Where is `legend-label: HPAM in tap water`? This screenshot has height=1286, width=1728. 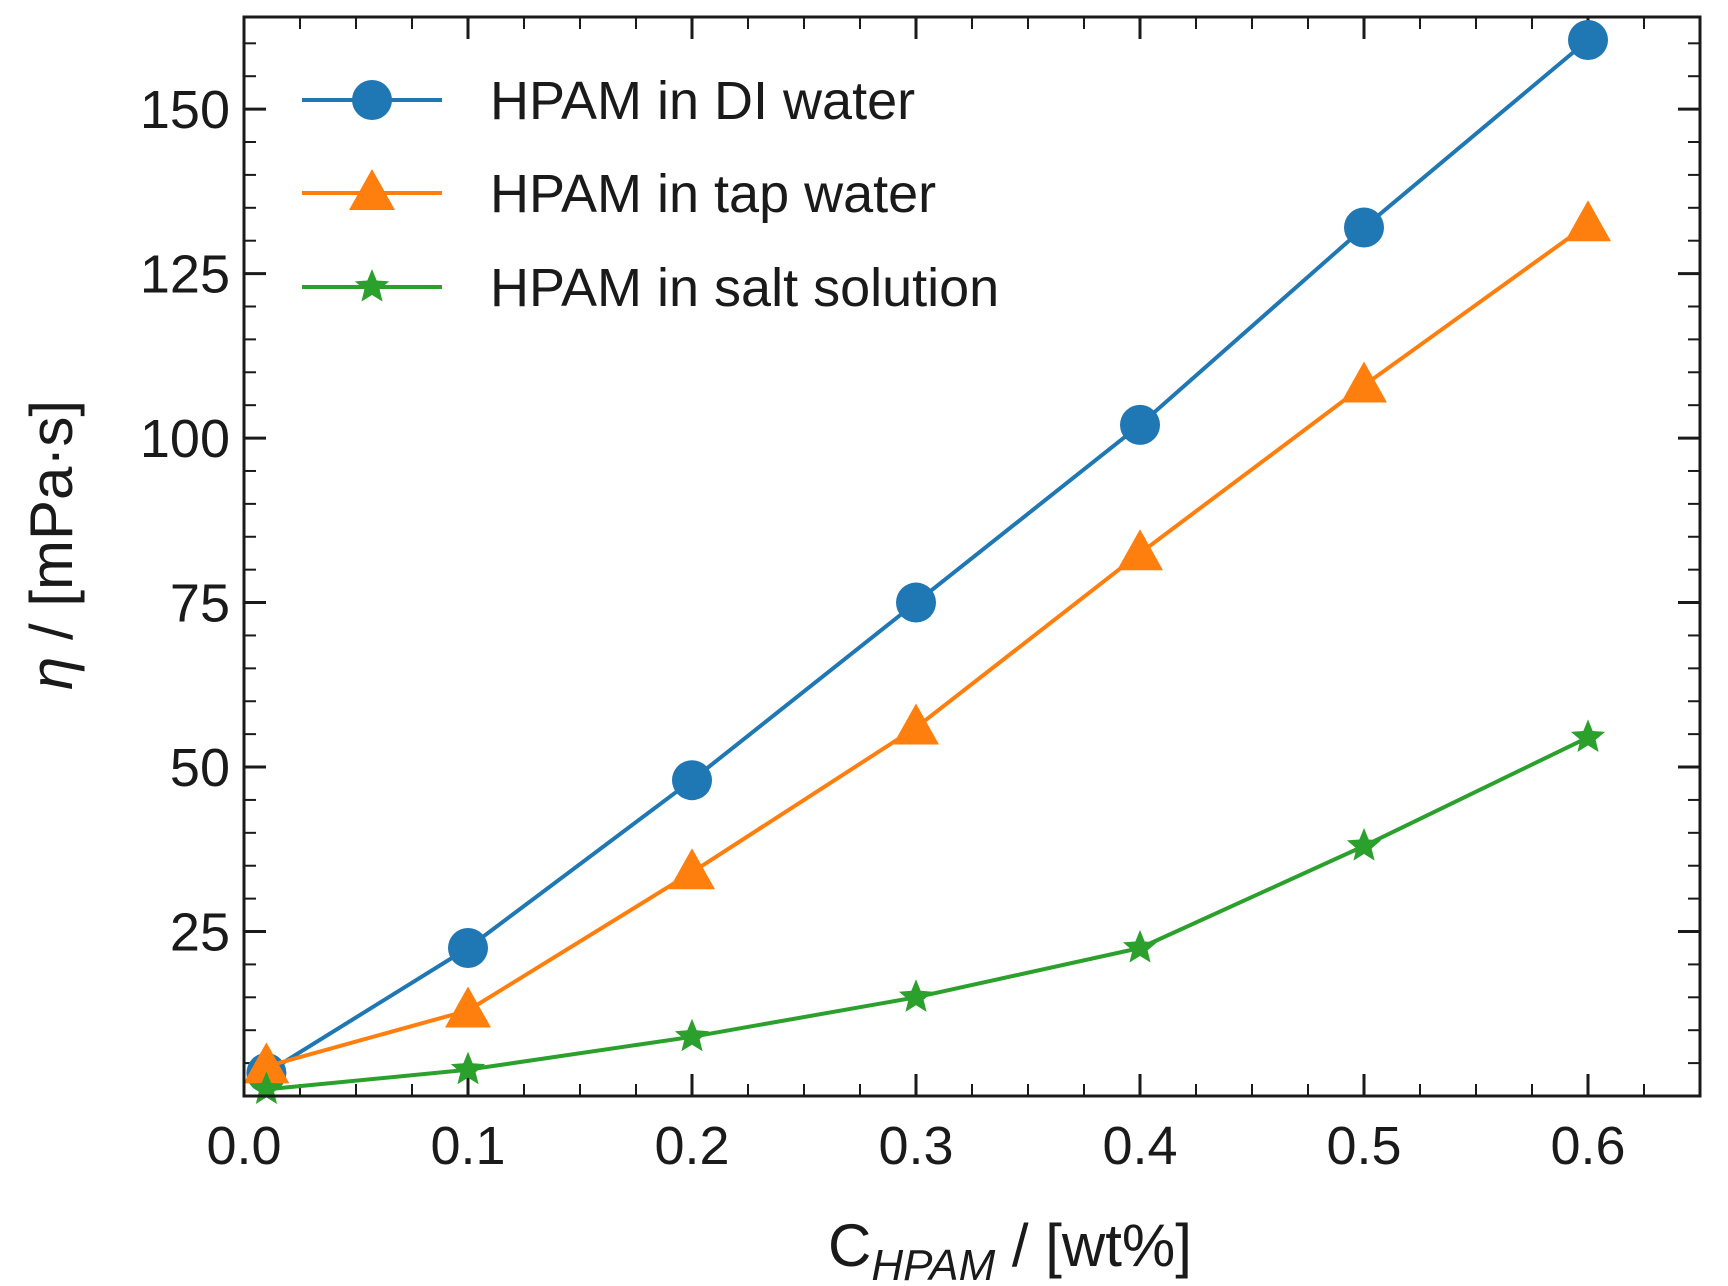 legend-label: HPAM in tap water is located at coordinates (713, 194).